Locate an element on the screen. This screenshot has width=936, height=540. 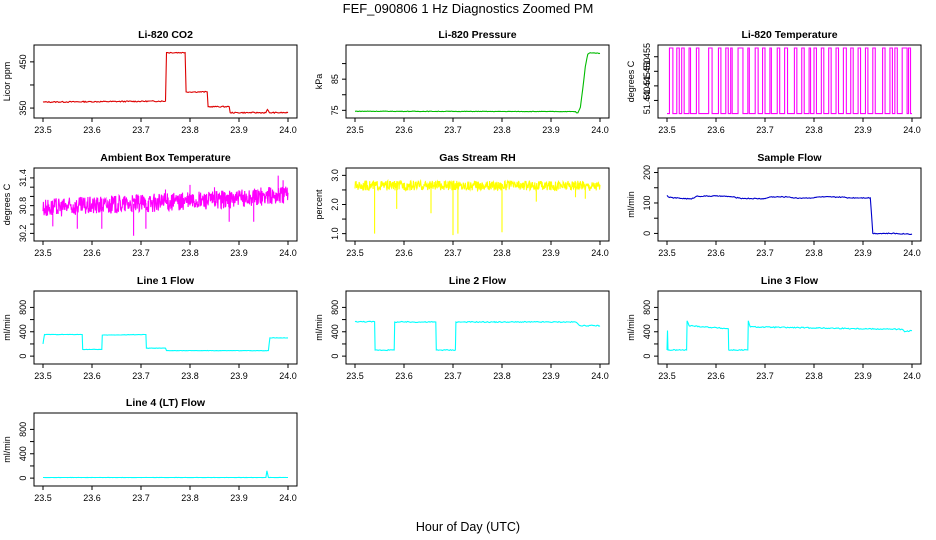
y-axis-label: Licor ppm is located at coordinates (7, 82).